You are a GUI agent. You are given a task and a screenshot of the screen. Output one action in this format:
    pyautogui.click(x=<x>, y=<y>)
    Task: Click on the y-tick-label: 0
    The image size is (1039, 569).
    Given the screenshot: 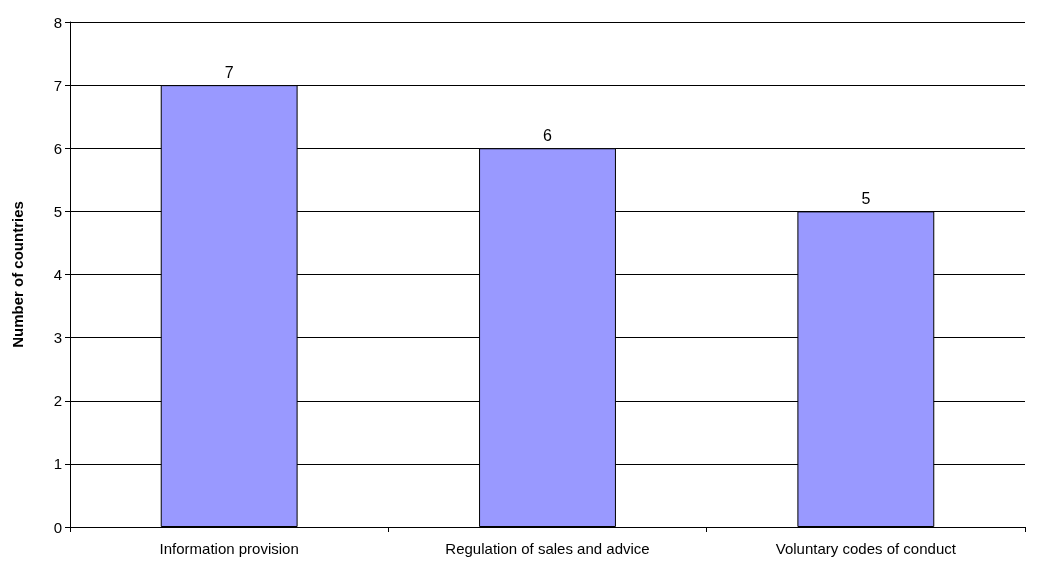 What is the action you would take?
    pyautogui.click(x=57, y=527)
    